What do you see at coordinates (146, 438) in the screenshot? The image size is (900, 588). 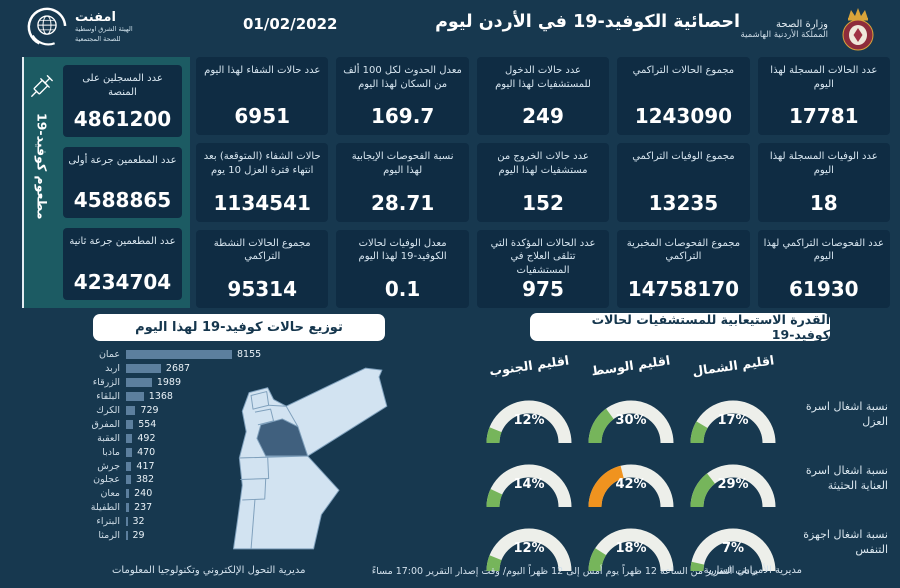 I see `bar-value: 492` at bounding box center [146, 438].